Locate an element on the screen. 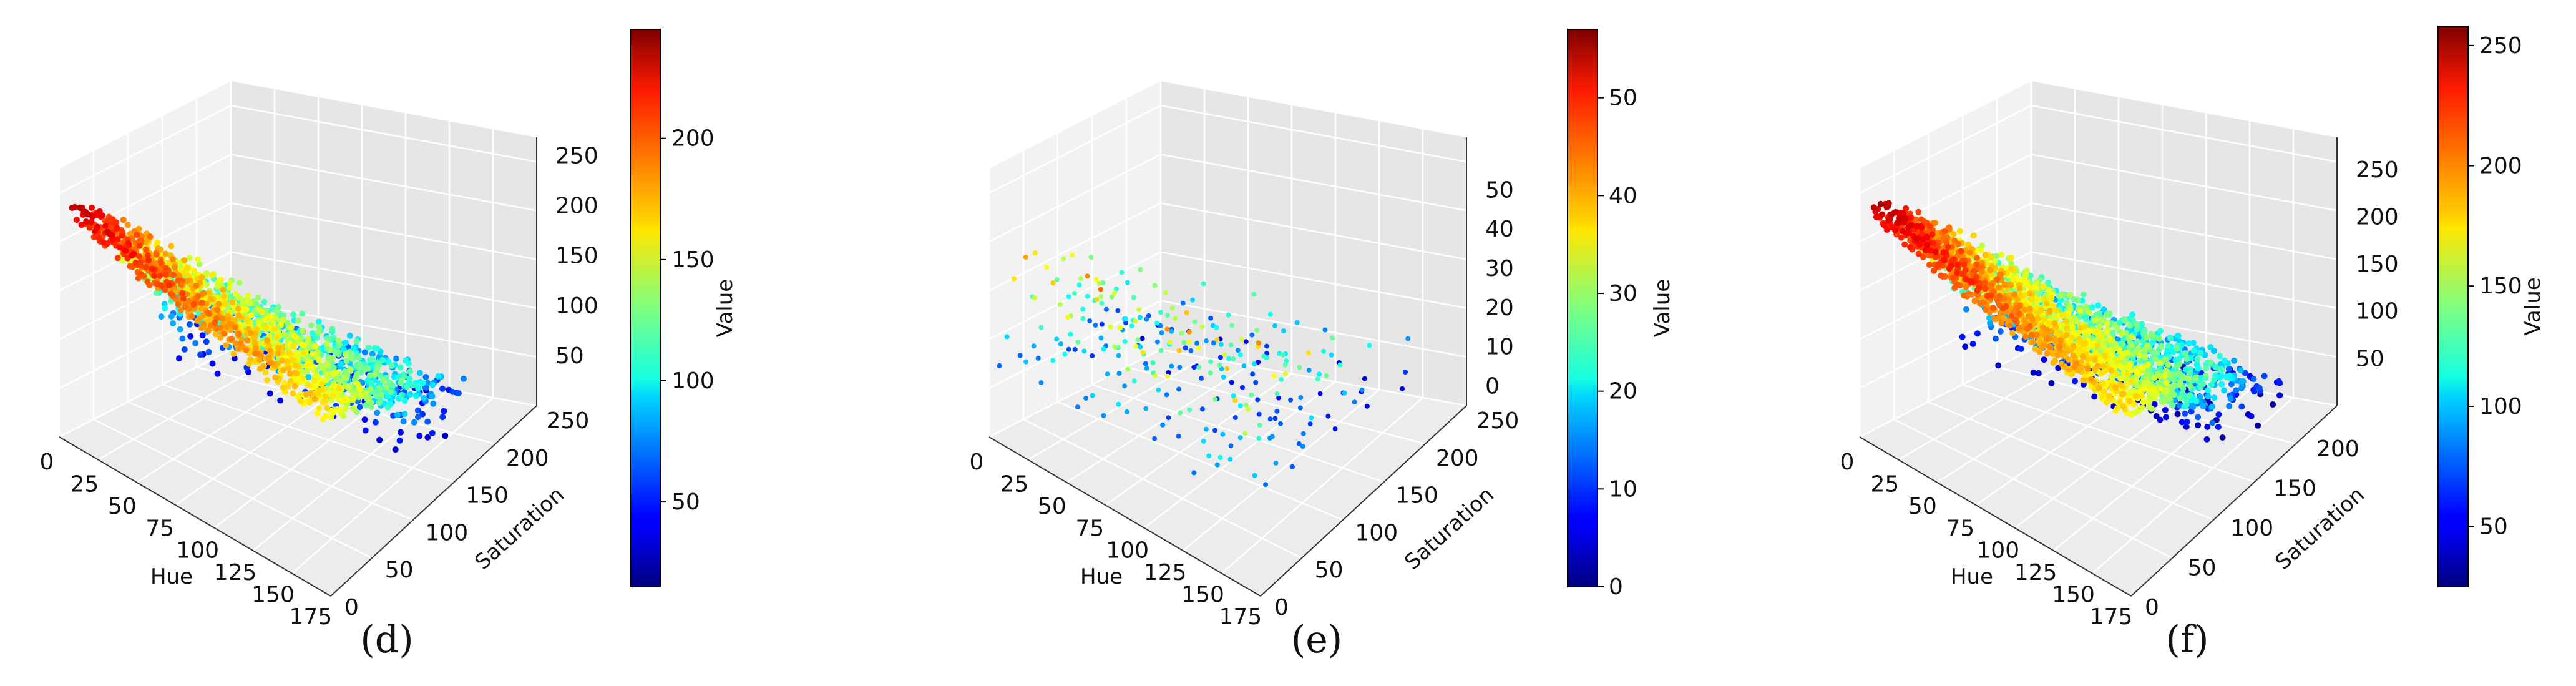 The image size is (2576, 686). z-tick-label: 100 is located at coordinates (2377, 312).